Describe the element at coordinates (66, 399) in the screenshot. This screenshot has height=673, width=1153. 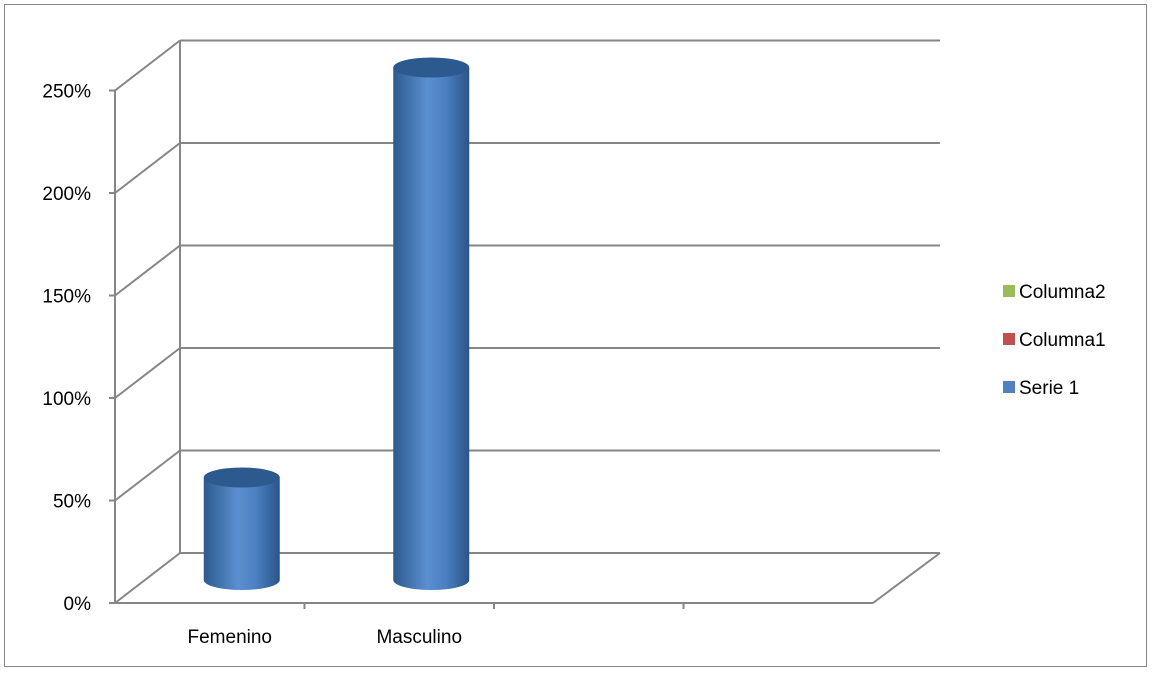
I see `y-tick-label: 100%` at that location.